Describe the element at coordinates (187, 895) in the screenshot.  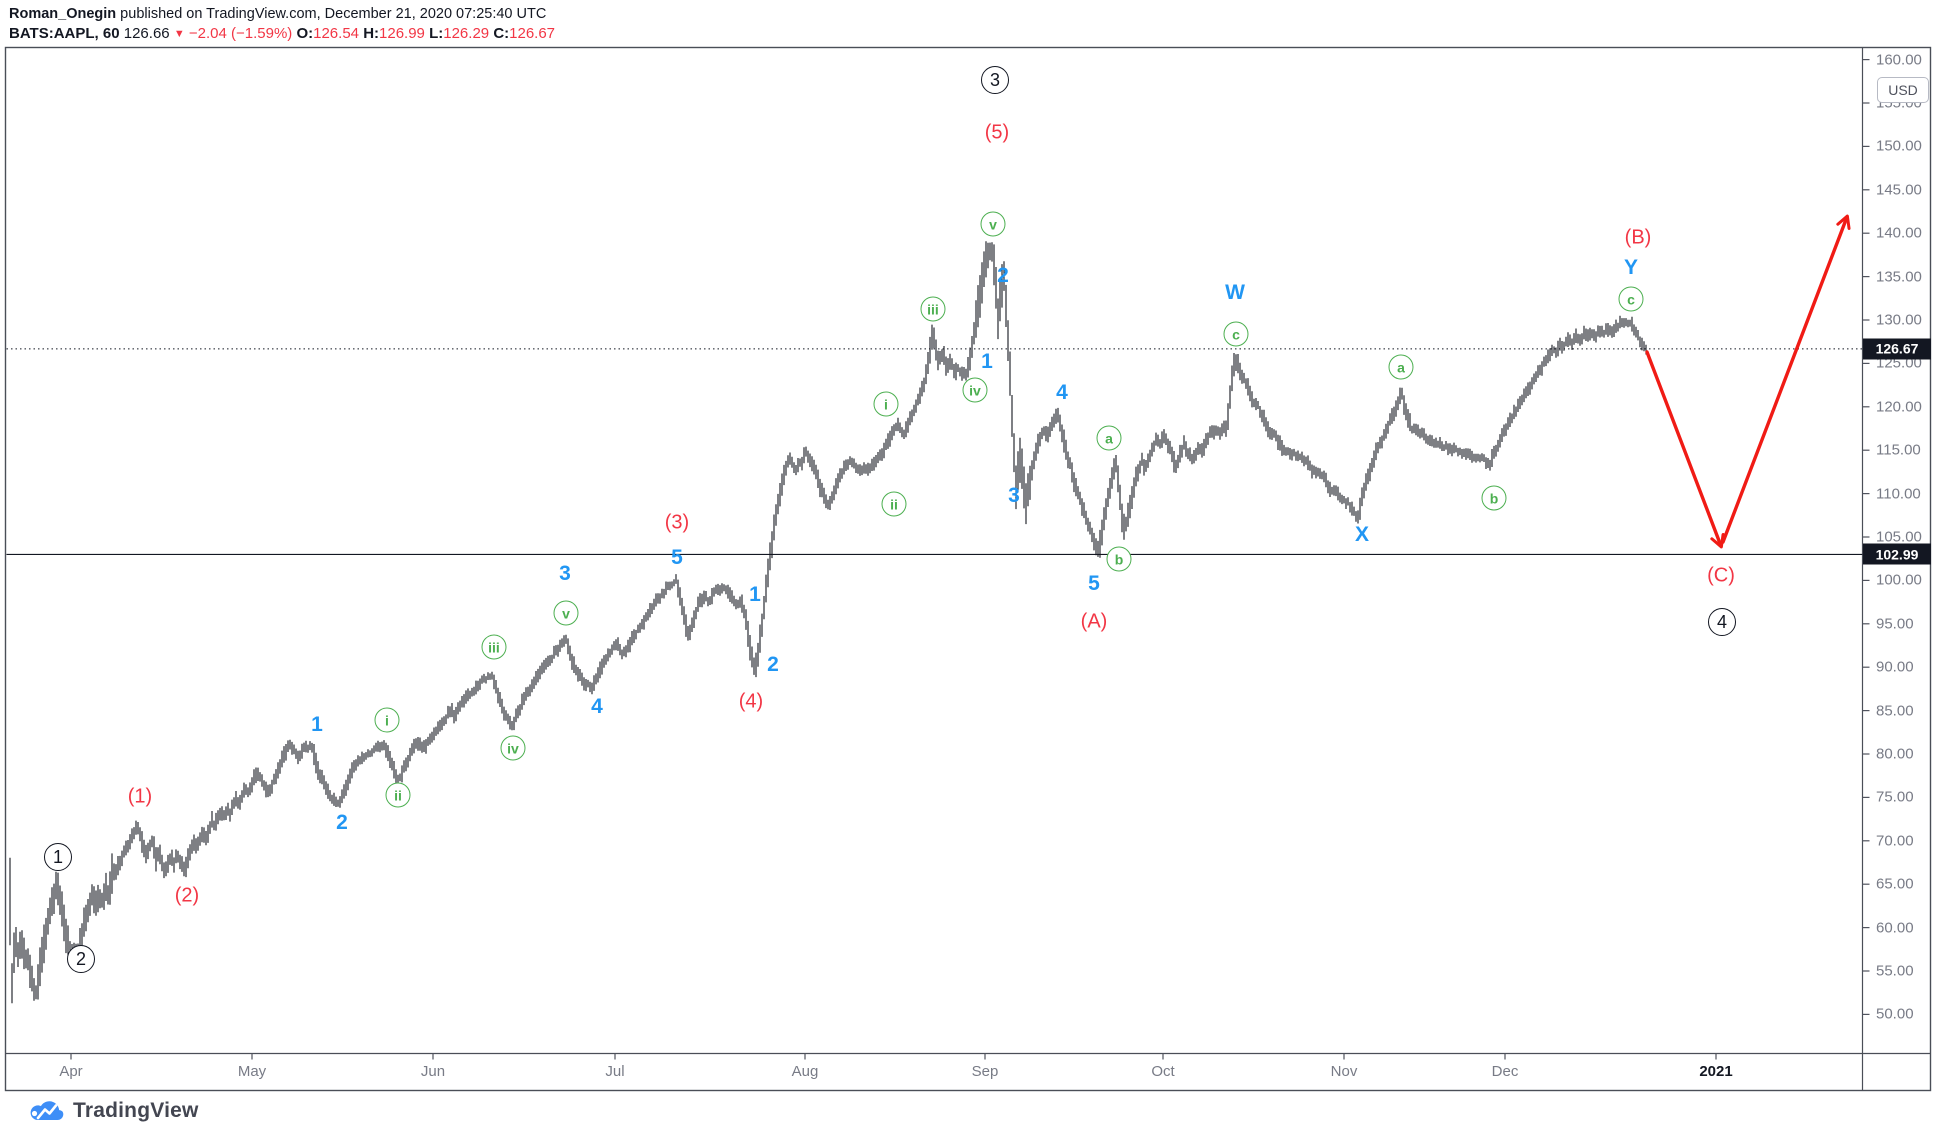
I see `wave-label-intermediate: (2)` at that location.